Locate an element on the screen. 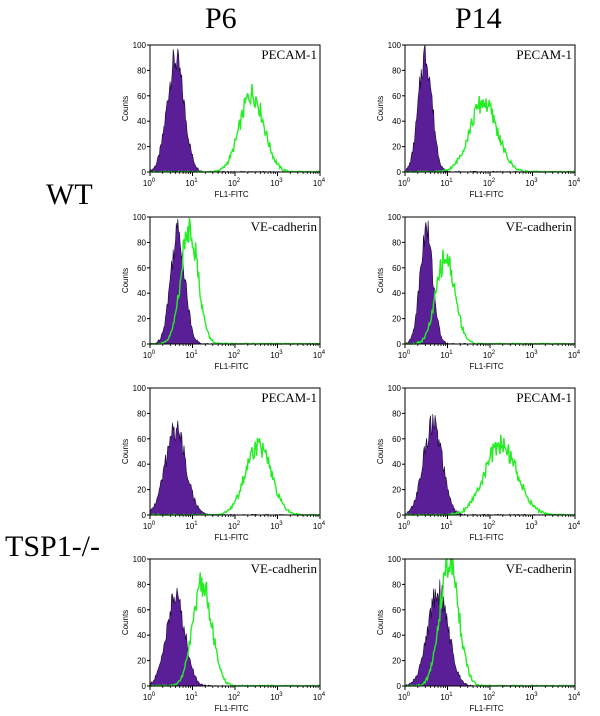 The image size is (600, 716). row-header-wt: WT is located at coordinates (69, 194).